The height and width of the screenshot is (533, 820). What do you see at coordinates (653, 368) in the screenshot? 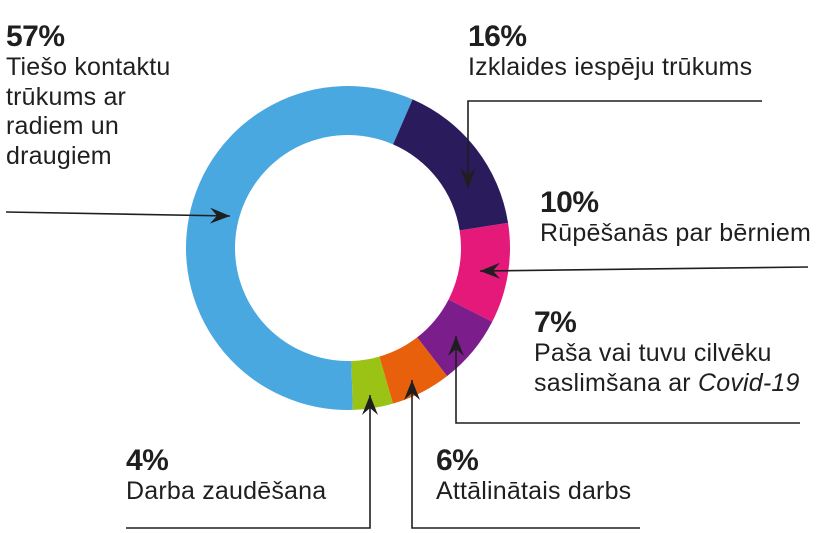
I see `category-label-covid-main: Paša vai tuvu cilvēku saslimšana ar` at bounding box center [653, 368].